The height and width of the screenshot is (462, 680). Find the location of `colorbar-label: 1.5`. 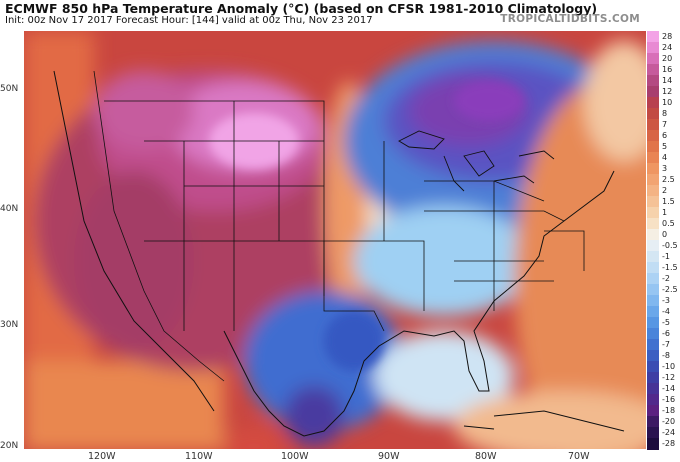

colorbar-label: 1.5 is located at coordinates (668, 201).